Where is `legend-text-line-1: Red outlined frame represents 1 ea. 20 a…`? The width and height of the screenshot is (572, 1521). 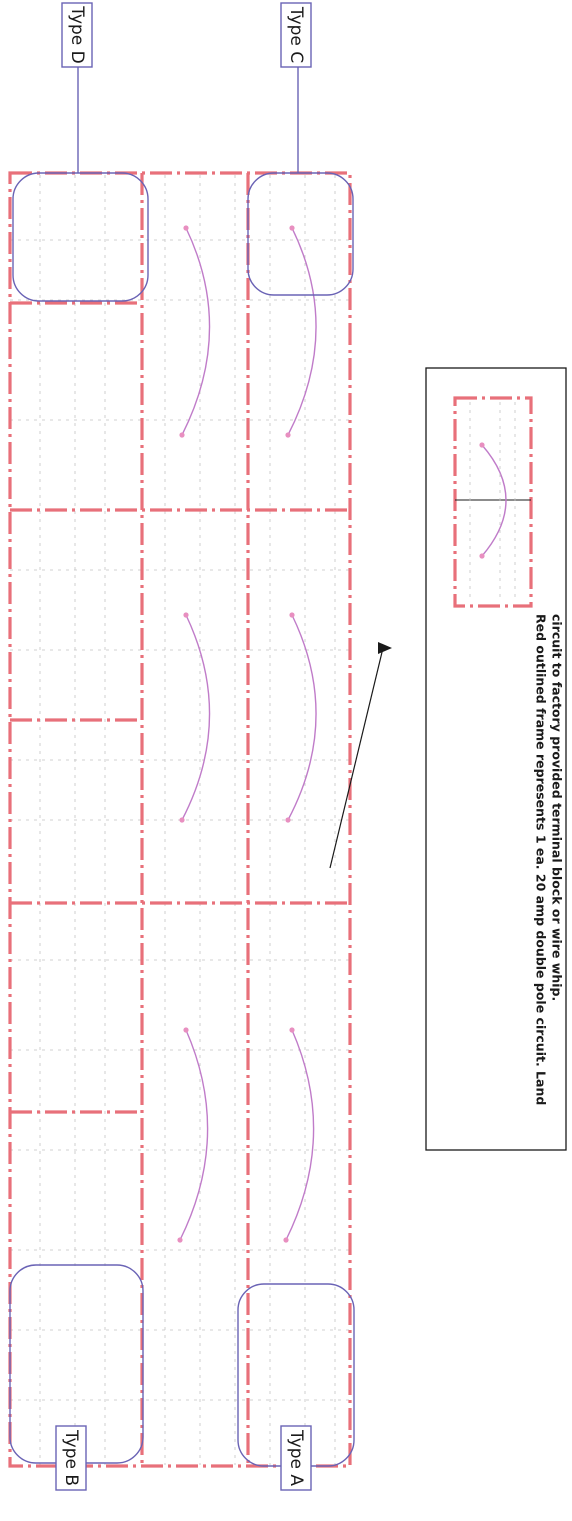
legend-text-line-1: Red outlined frame represents 1 ea. 20 a… is located at coordinates (541, 859).